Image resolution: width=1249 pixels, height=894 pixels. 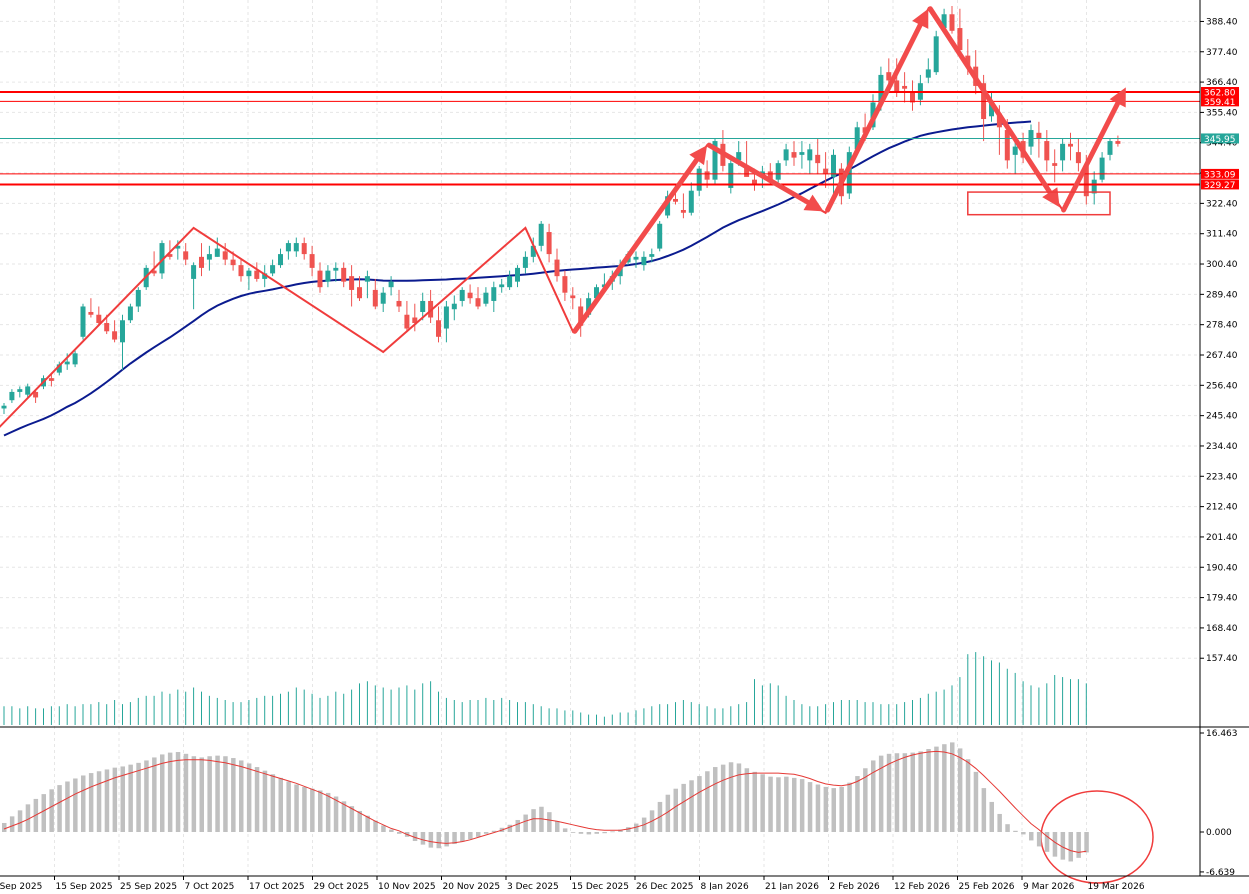 What do you see at coordinates (277, 886) in the screenshot?
I see `date-tick-label: 17 Oct 2025` at bounding box center [277, 886].